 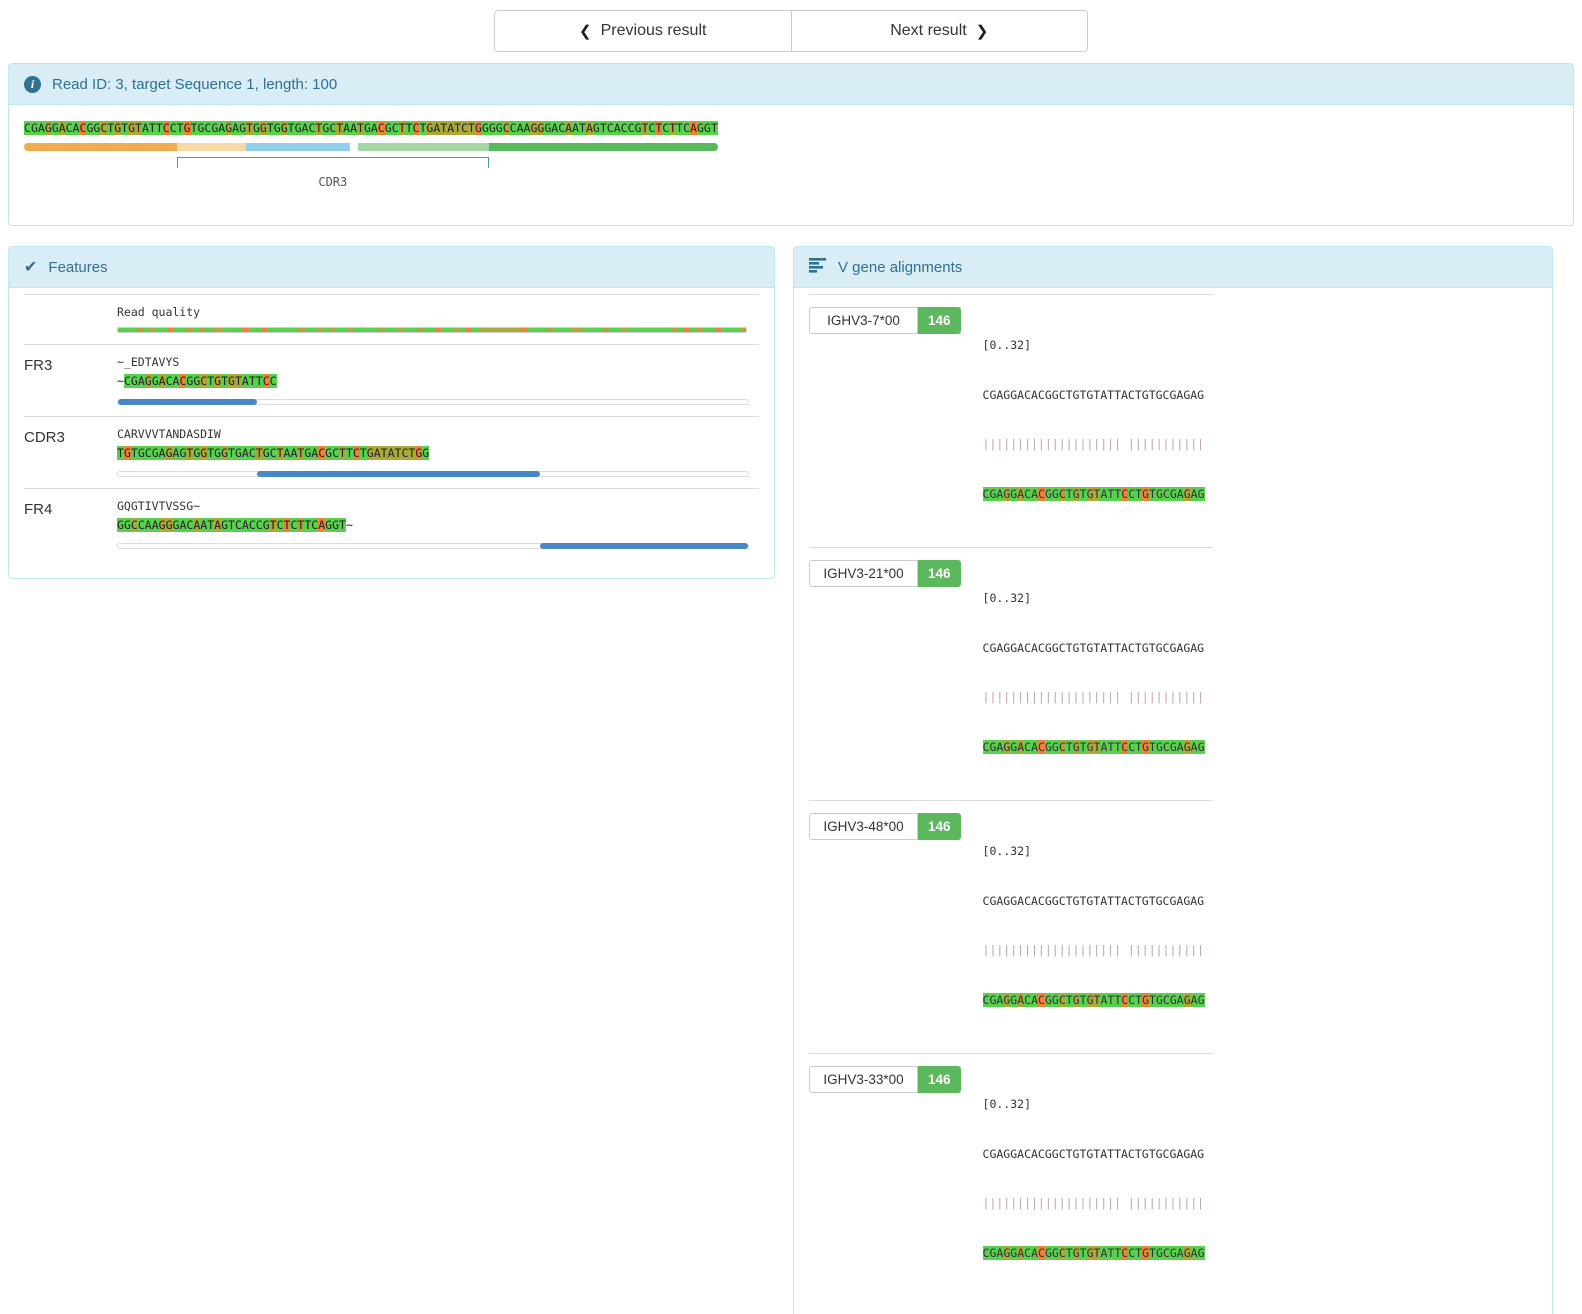 I want to click on gene-button-group: IGHV3-33*00 146, so click(x=885, y=1079).